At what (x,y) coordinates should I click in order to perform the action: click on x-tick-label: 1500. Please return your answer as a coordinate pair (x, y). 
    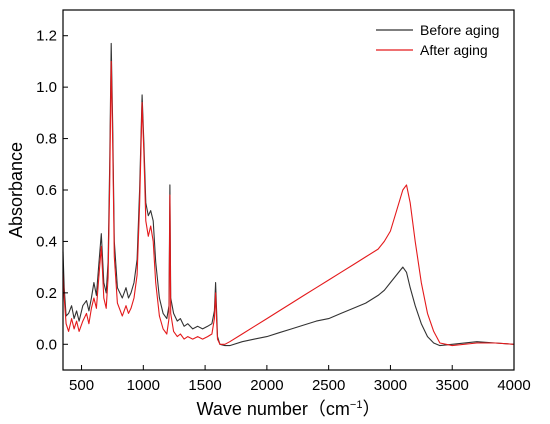
    Looking at the image, I should click on (204, 385).